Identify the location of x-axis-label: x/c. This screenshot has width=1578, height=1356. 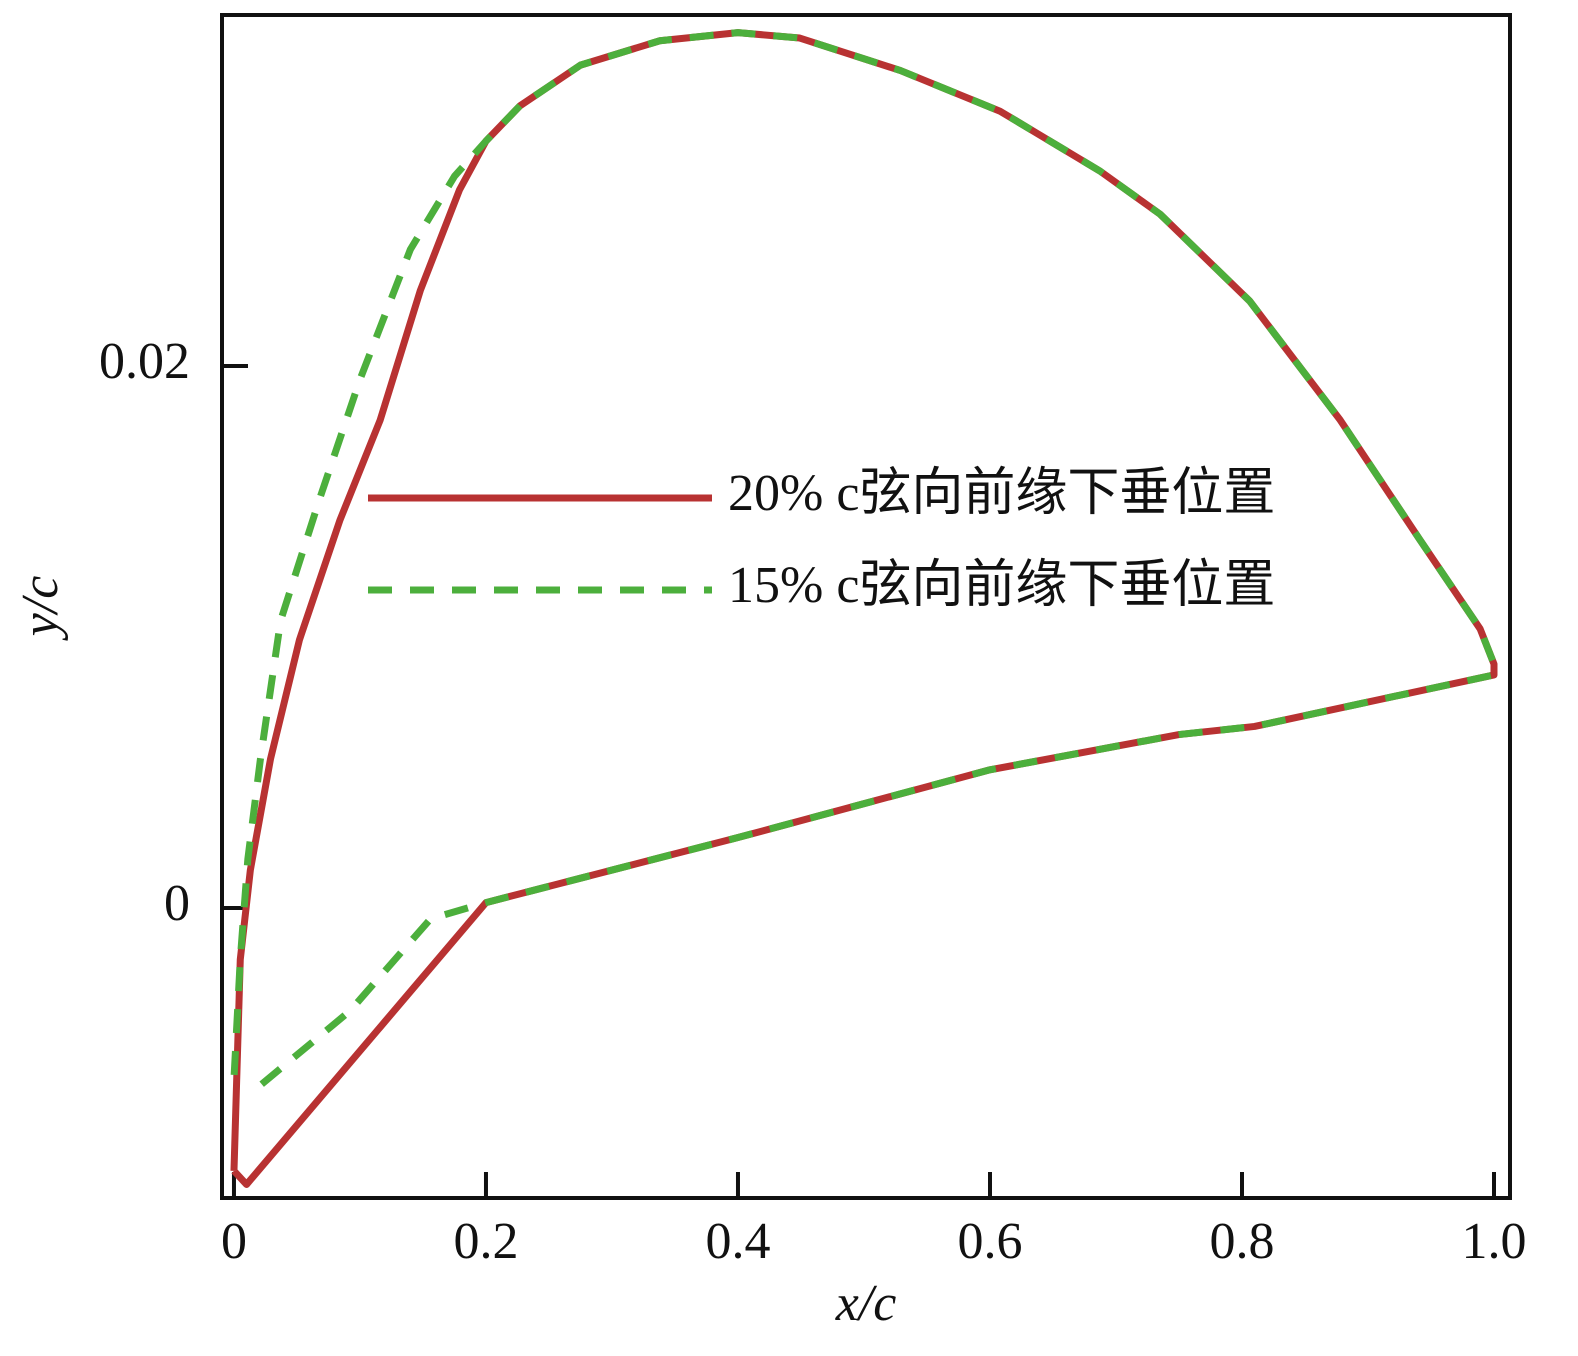
(866, 1303).